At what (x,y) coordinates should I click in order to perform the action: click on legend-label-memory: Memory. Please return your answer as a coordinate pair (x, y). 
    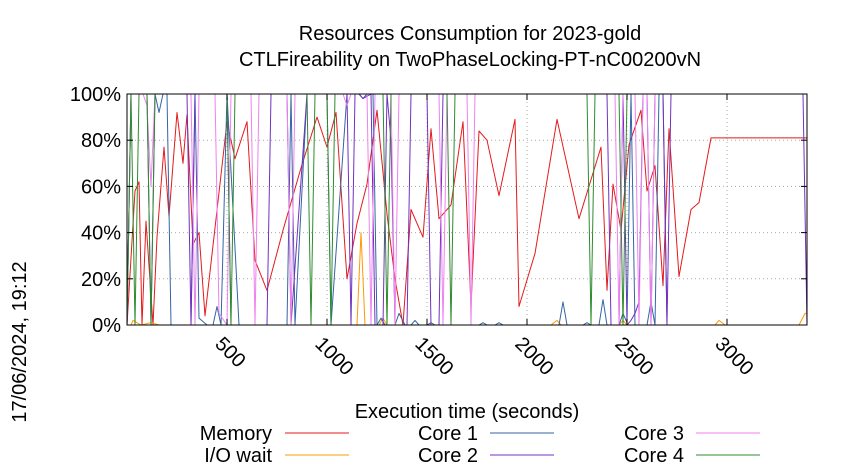
    Looking at the image, I should click on (236, 434).